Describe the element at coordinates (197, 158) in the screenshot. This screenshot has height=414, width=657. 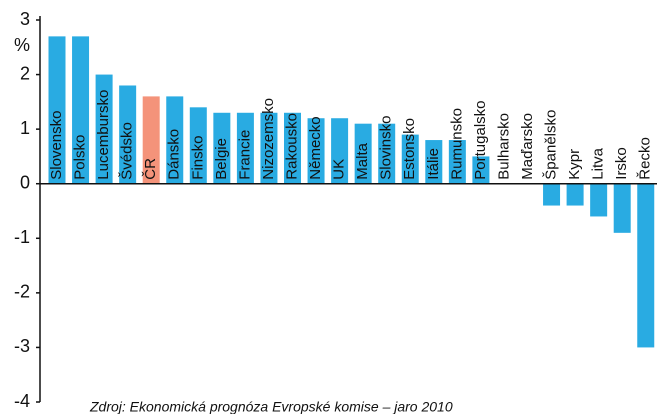
I see `x-tick-label: Finsko` at that location.